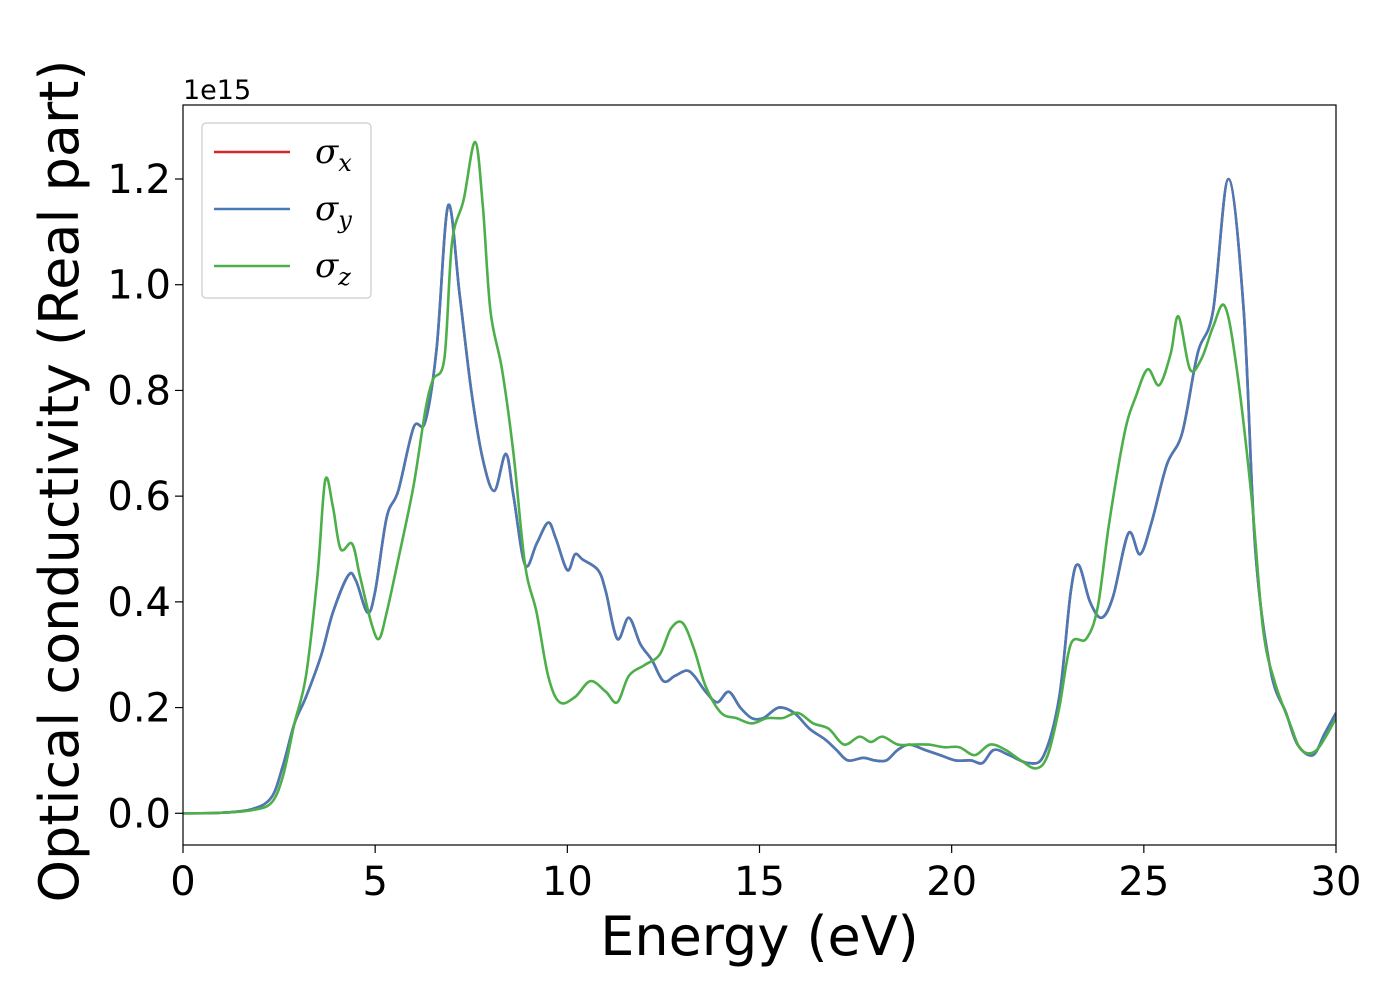 Image resolution: width=1400 pixels, height=1000 pixels. What do you see at coordinates (182, 882) in the screenshot?
I see `x-tick-label: 0` at bounding box center [182, 882].